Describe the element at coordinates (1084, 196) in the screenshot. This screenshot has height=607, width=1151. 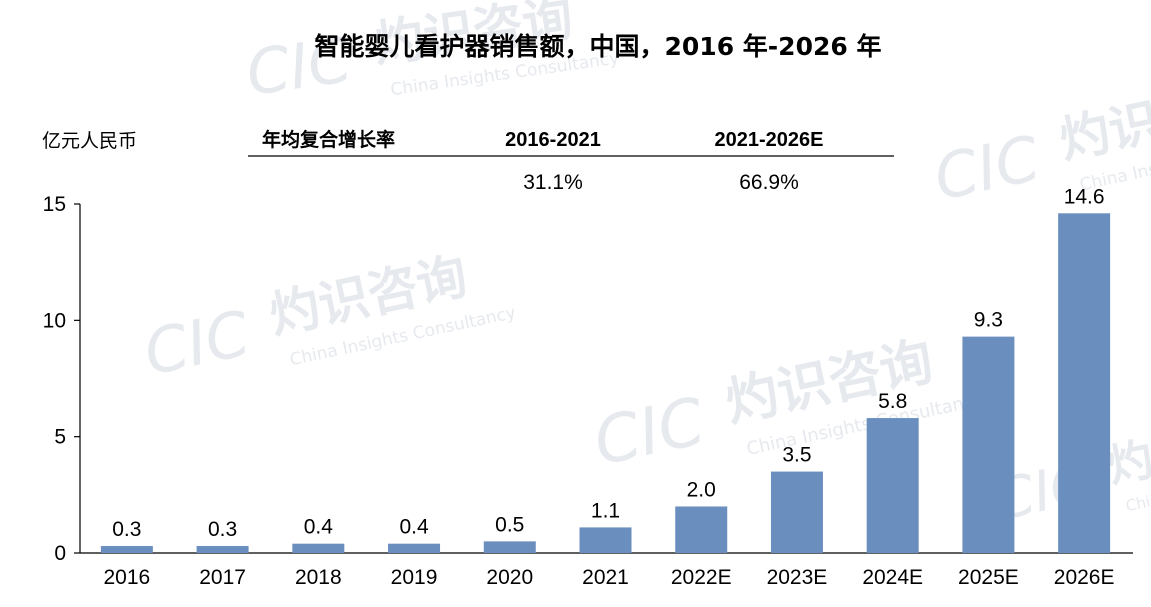
I see `data-label-2026E: 14.6` at that location.